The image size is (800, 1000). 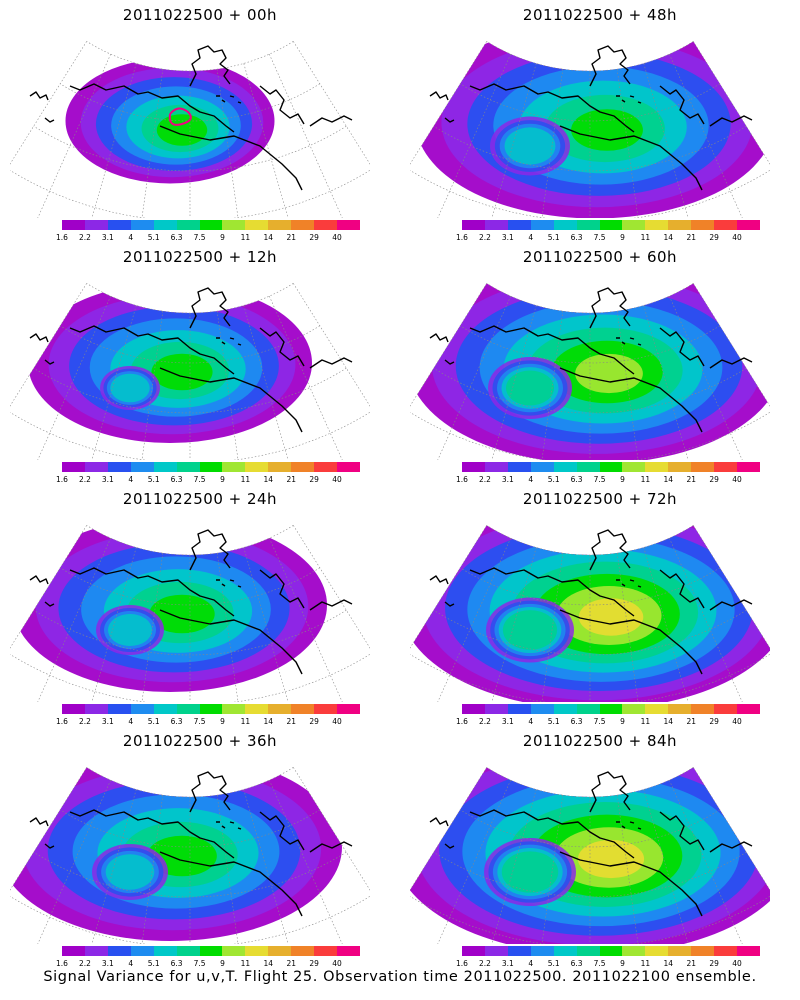 What do you see at coordinates (600, 741) in the screenshot?
I see `panel-title: 2011022500 + 84h` at bounding box center [600, 741].